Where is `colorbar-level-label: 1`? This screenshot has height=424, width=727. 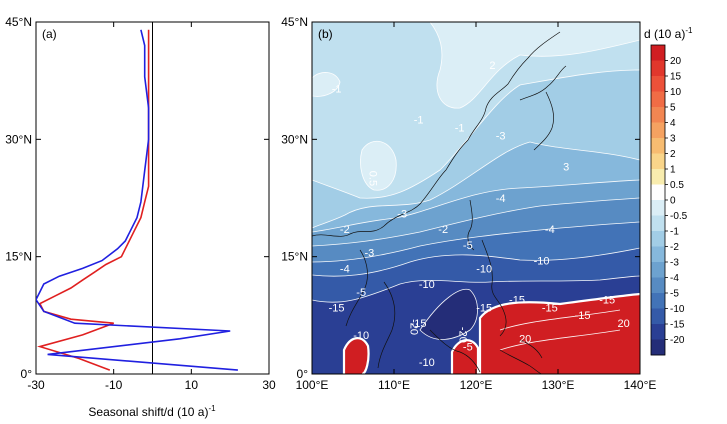 colorbar-level-label: 1 is located at coordinates (673, 170).